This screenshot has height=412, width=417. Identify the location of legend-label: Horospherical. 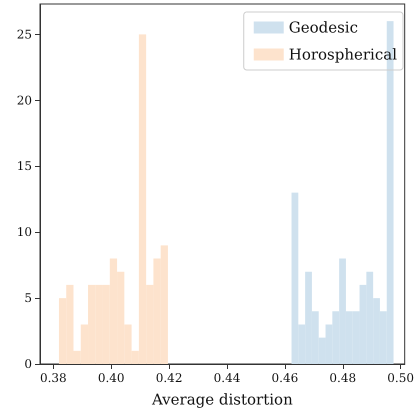
(343, 55).